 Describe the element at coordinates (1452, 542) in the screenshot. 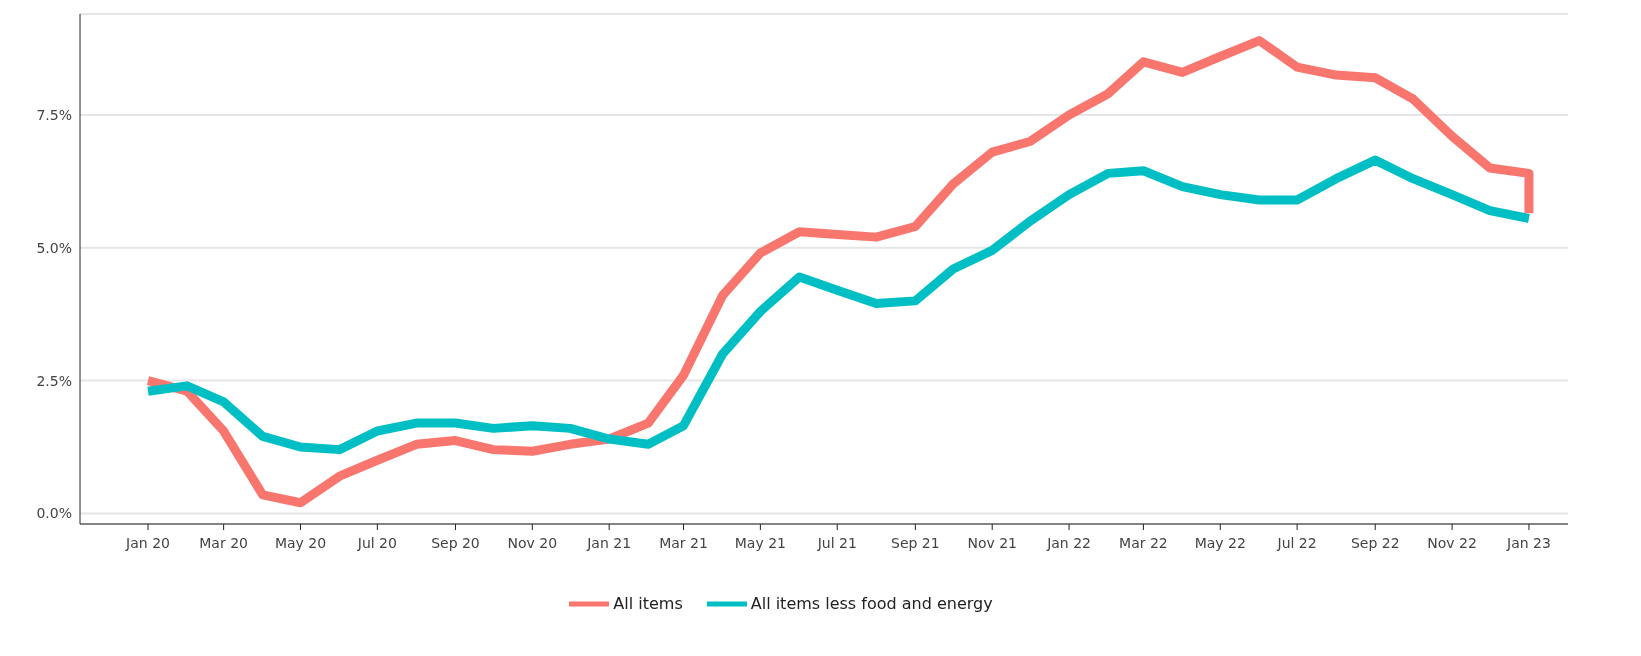

I see `x-tick-label: Nov 22` at that location.